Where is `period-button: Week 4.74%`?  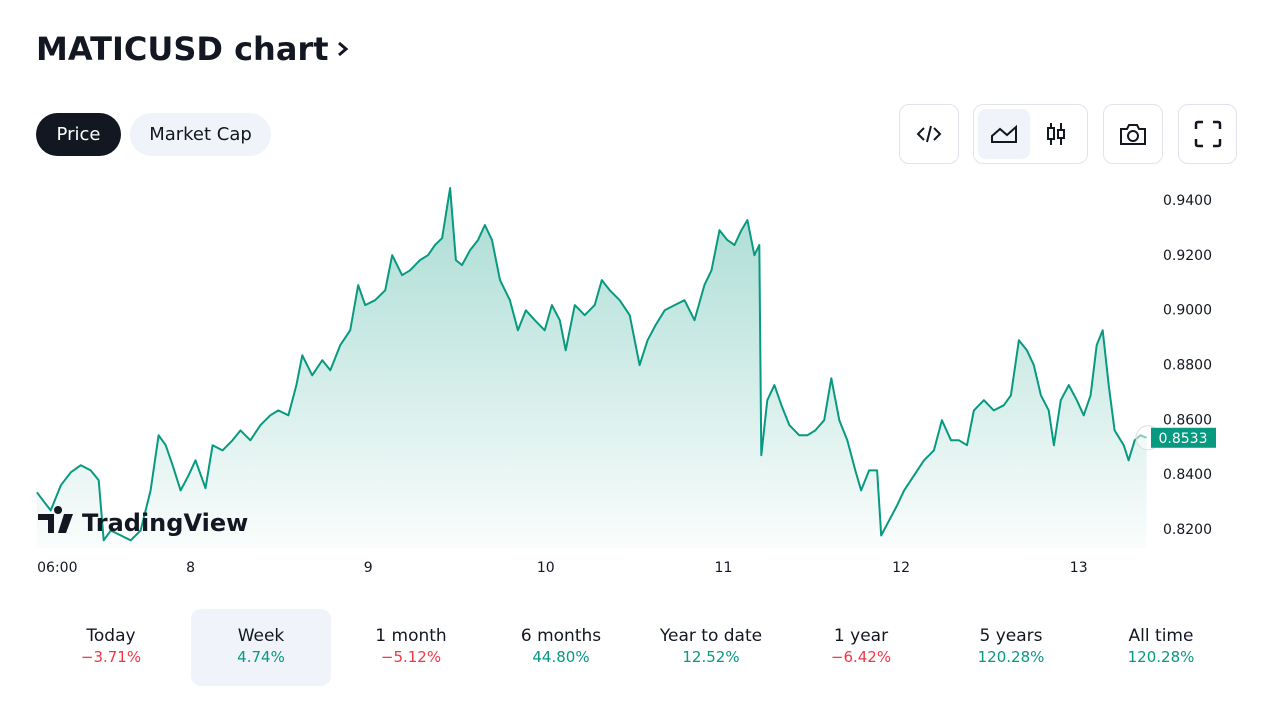
period-button: Week 4.74% is located at coordinates (261, 647).